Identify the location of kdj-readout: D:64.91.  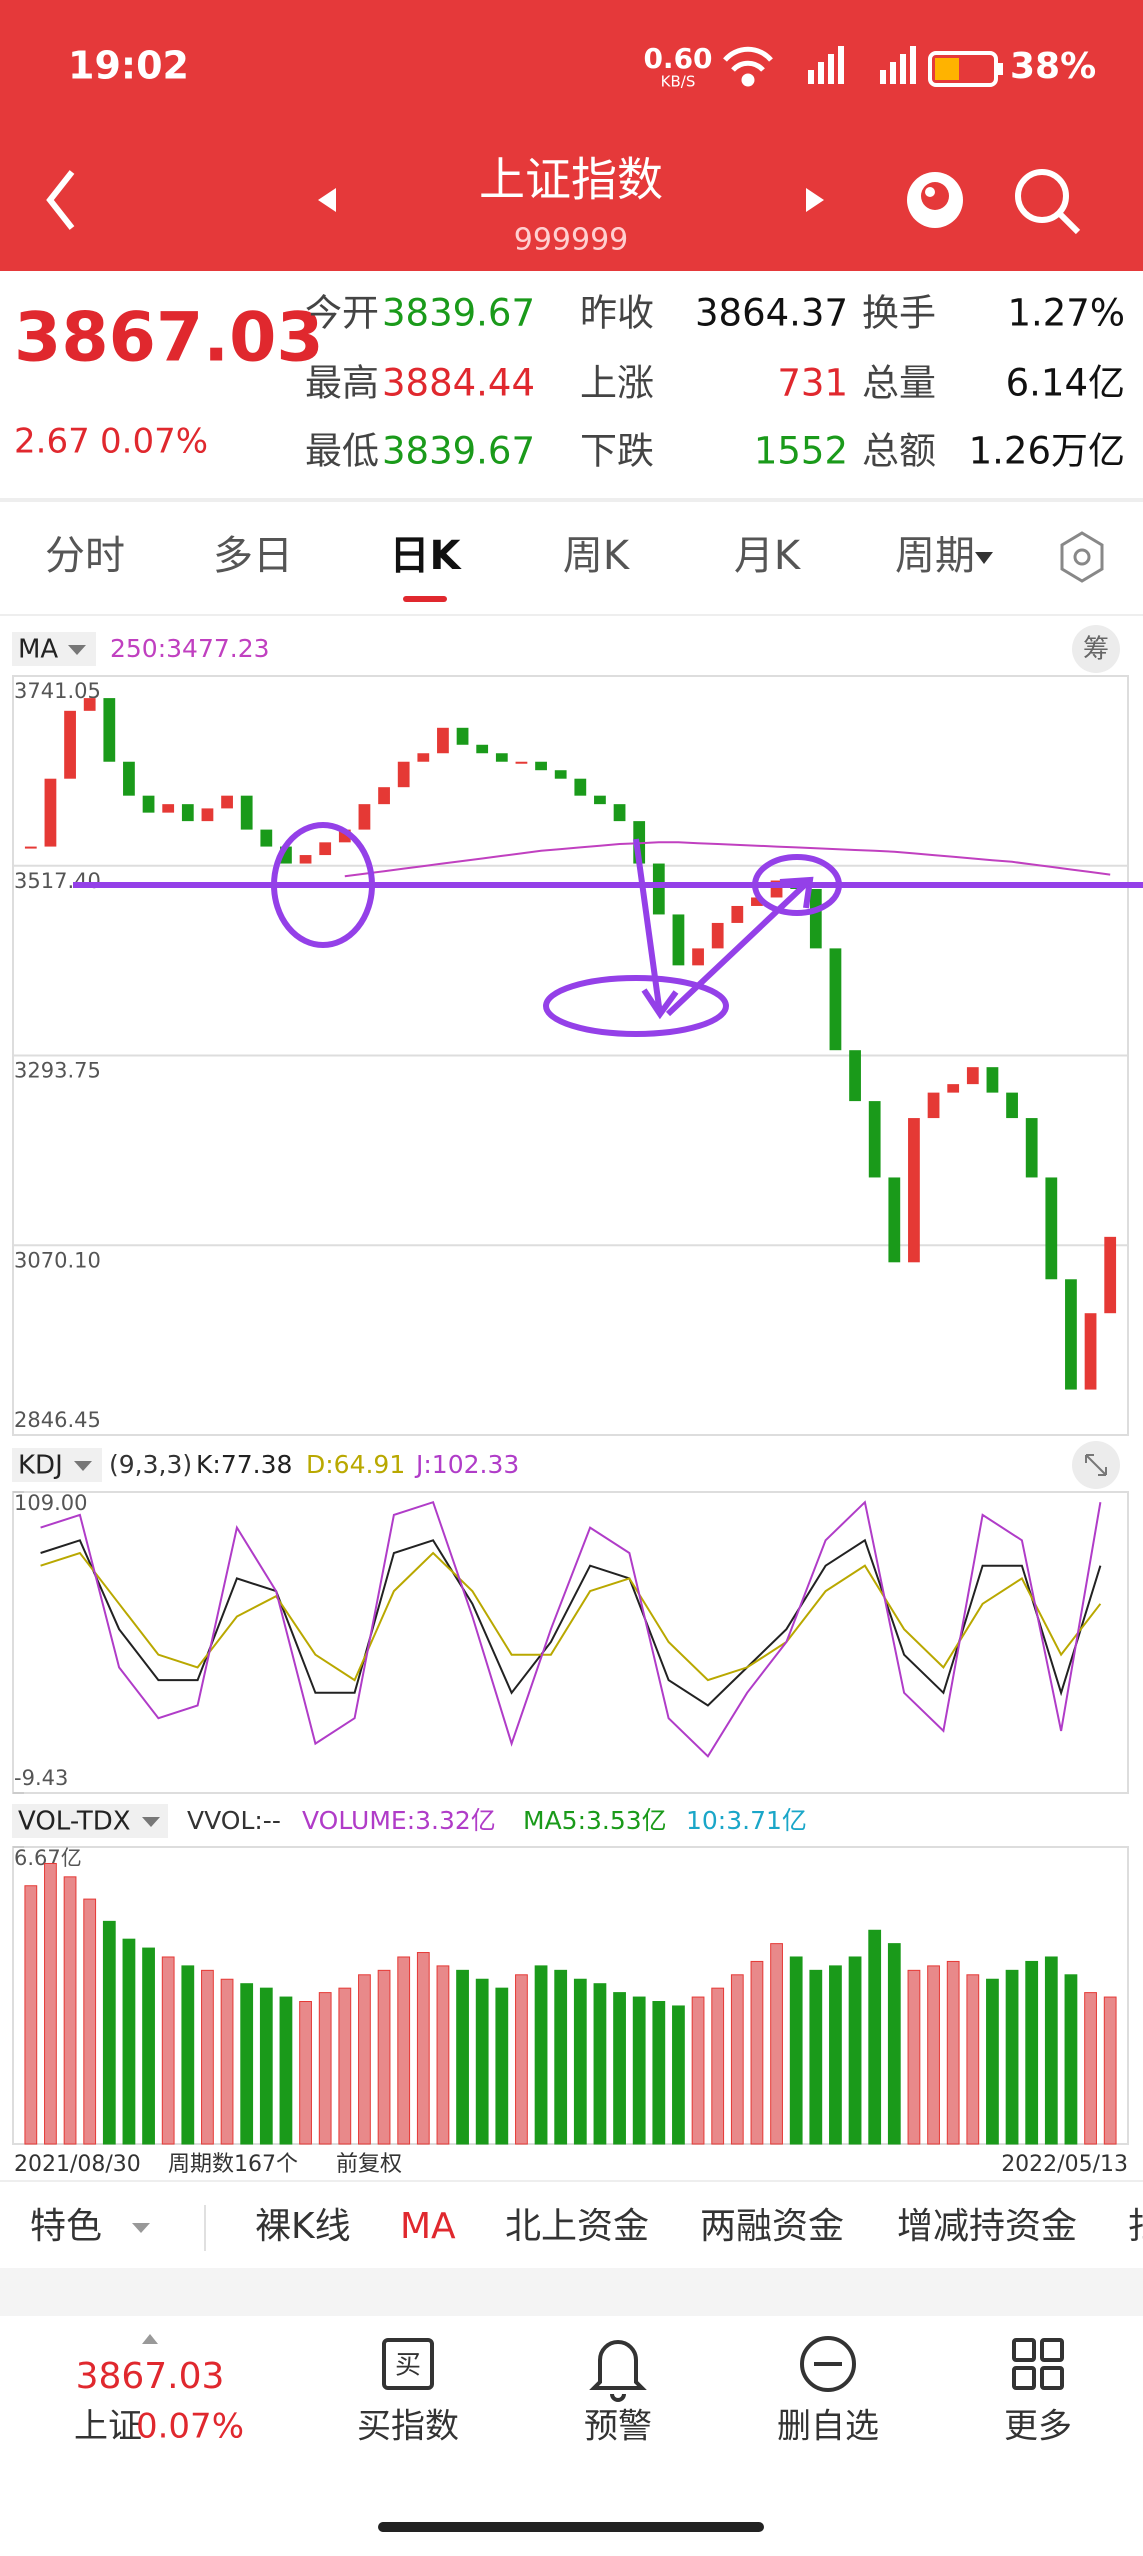
(355, 1464).